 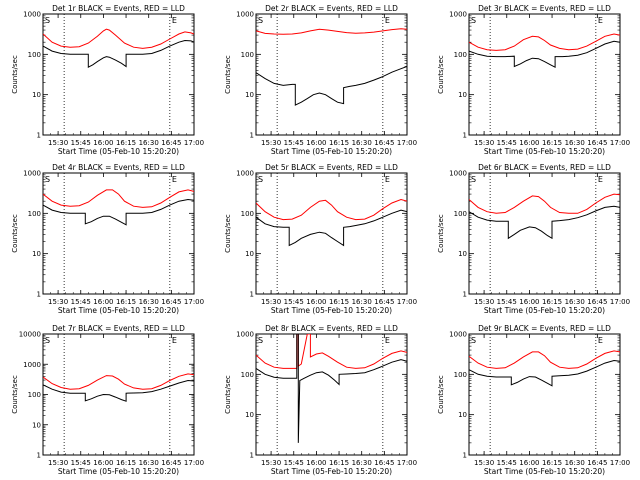 What do you see at coordinates (331, 8) in the screenshot?
I see `panel-title: Det 2r BLACK = Events, RED = LLD` at bounding box center [331, 8].